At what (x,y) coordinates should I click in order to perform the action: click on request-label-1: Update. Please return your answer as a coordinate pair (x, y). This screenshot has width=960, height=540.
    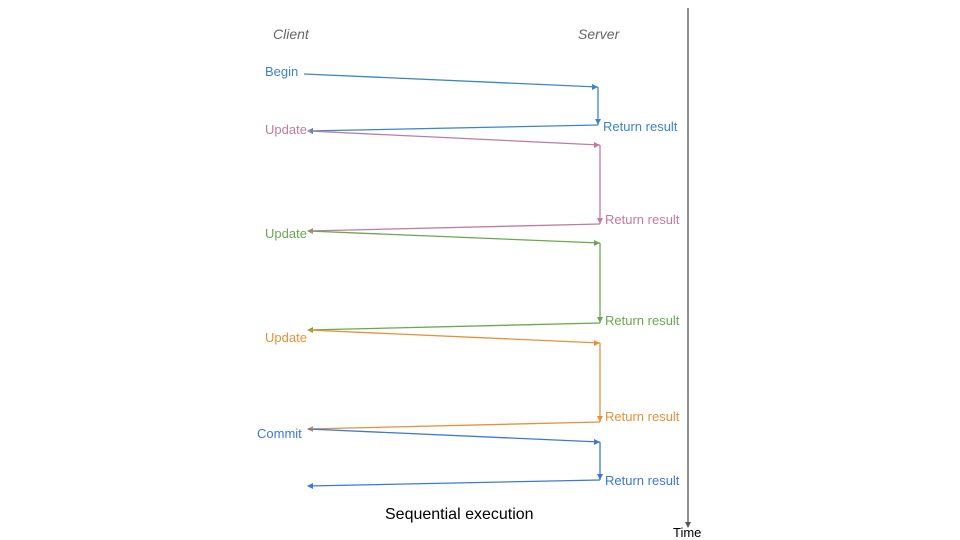
    Looking at the image, I should click on (286, 129).